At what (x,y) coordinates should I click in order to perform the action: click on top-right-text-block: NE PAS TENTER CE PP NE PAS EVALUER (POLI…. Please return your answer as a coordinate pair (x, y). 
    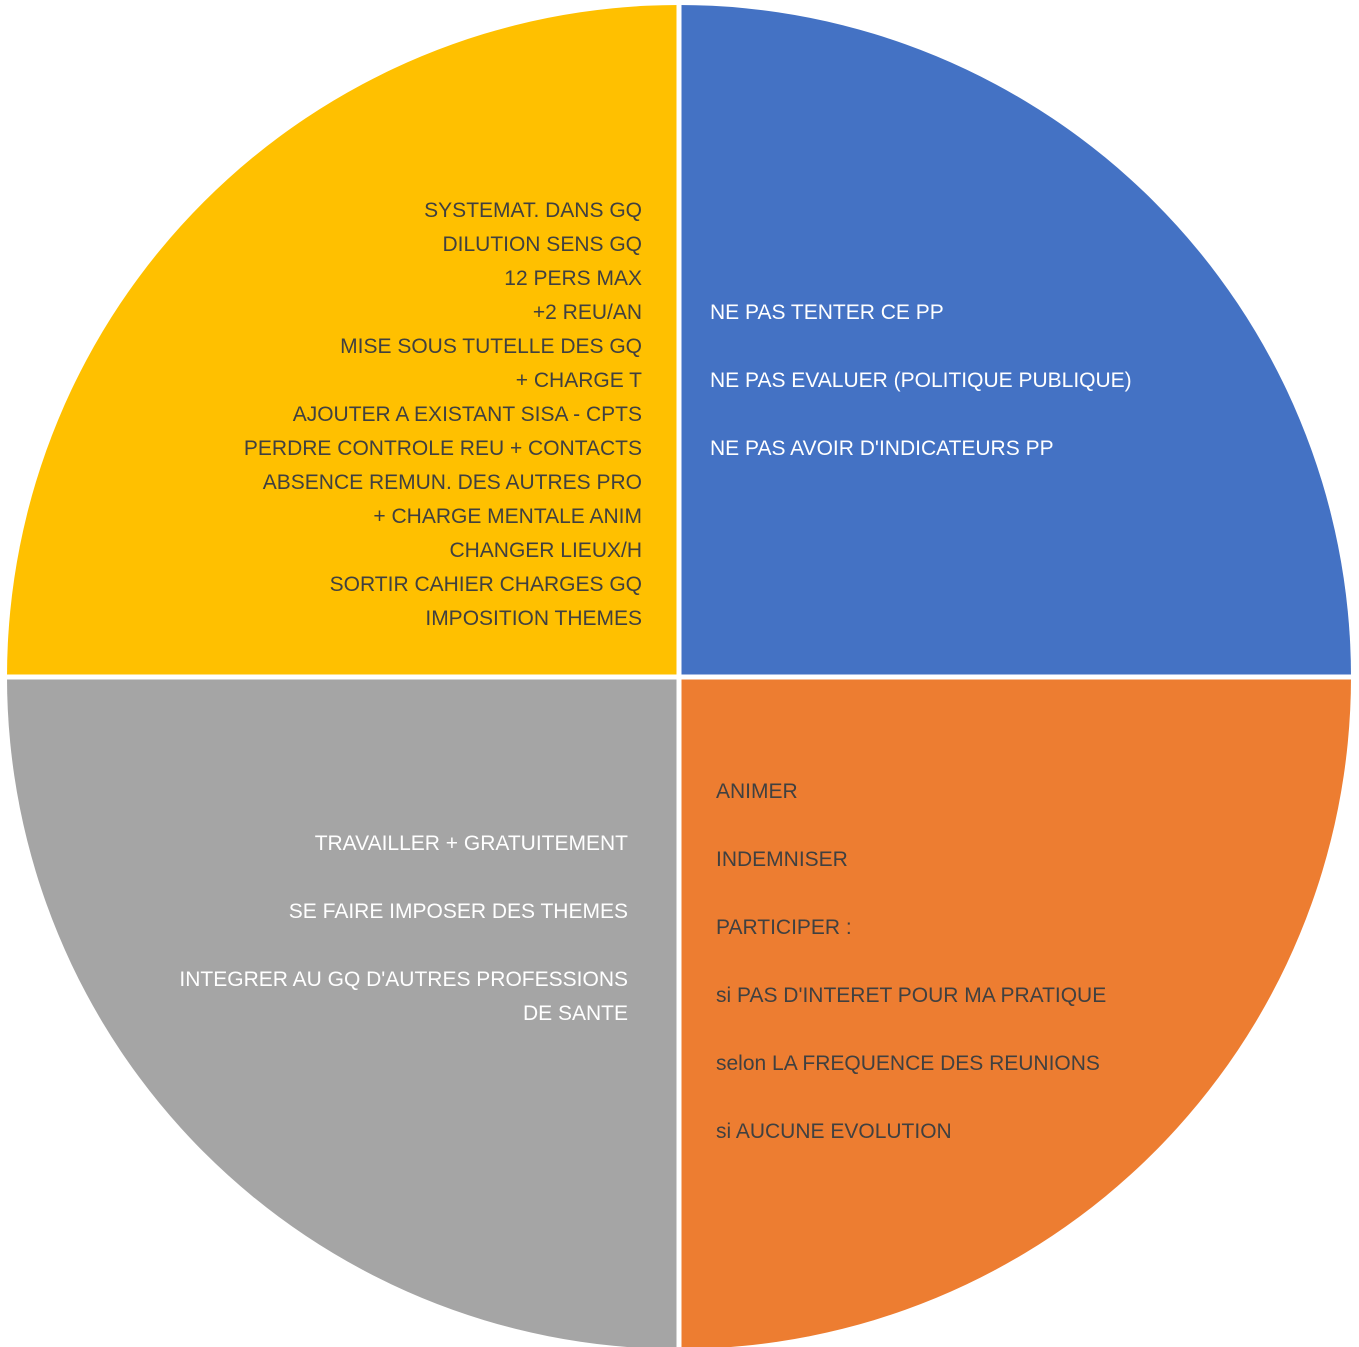
    Looking at the image, I should click on (921, 398).